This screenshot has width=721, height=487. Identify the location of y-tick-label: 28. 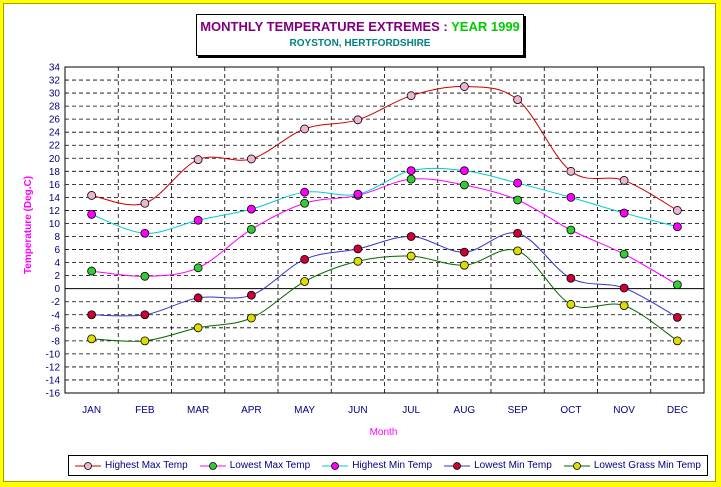
(55, 107).